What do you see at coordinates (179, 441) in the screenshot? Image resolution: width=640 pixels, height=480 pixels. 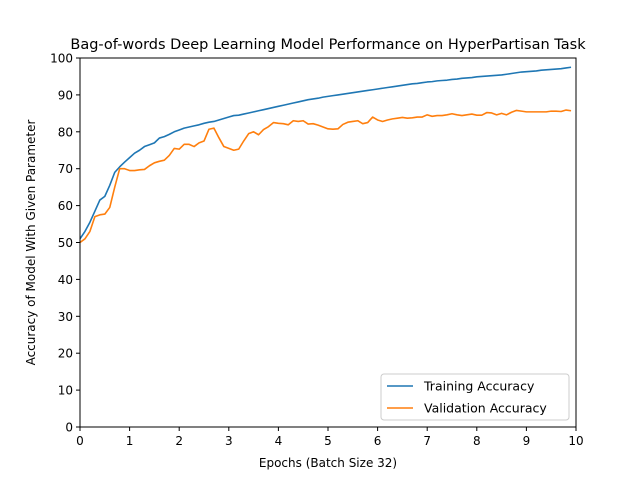 I see `x-tick-label: 2` at bounding box center [179, 441].